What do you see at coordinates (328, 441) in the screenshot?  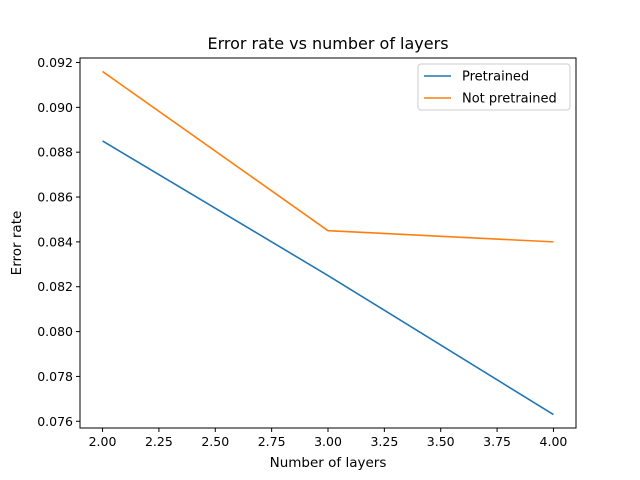 I see `x-tick-label: 3.00` at bounding box center [328, 441].